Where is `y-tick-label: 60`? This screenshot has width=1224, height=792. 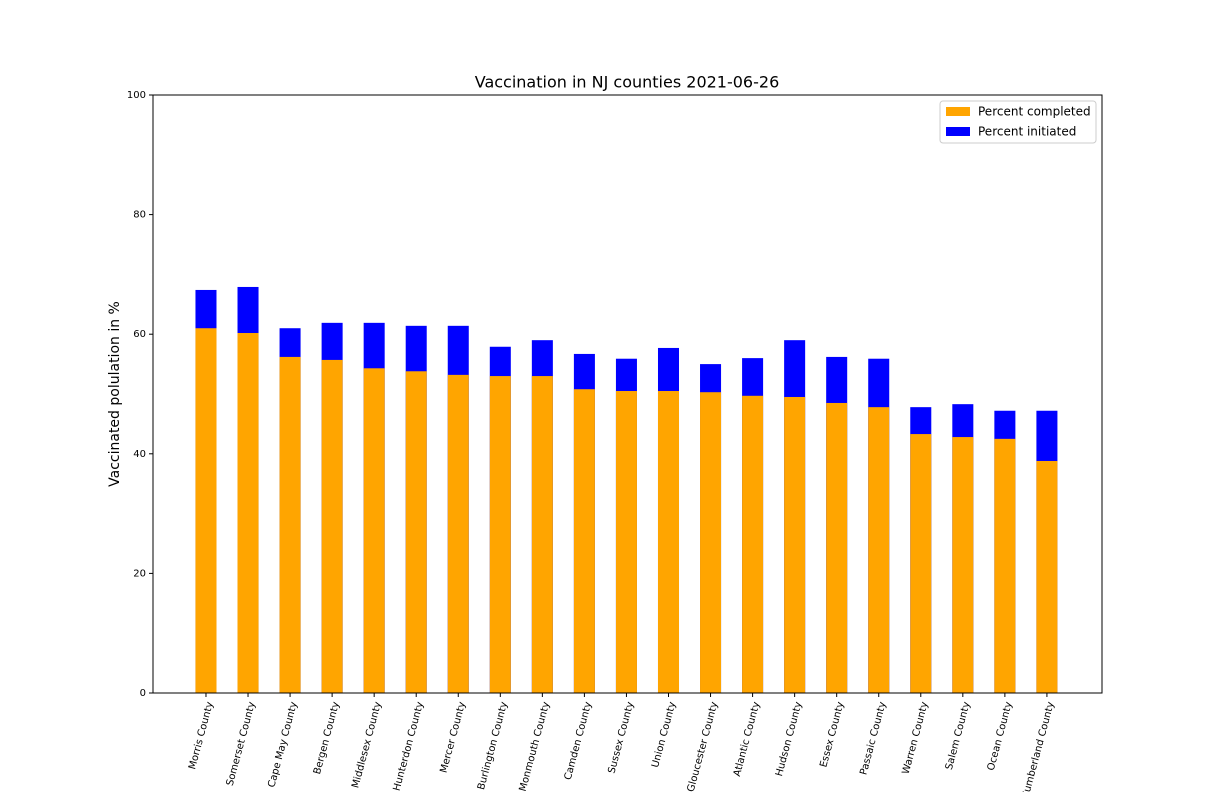 y-tick-label: 60 is located at coordinates (139, 334).